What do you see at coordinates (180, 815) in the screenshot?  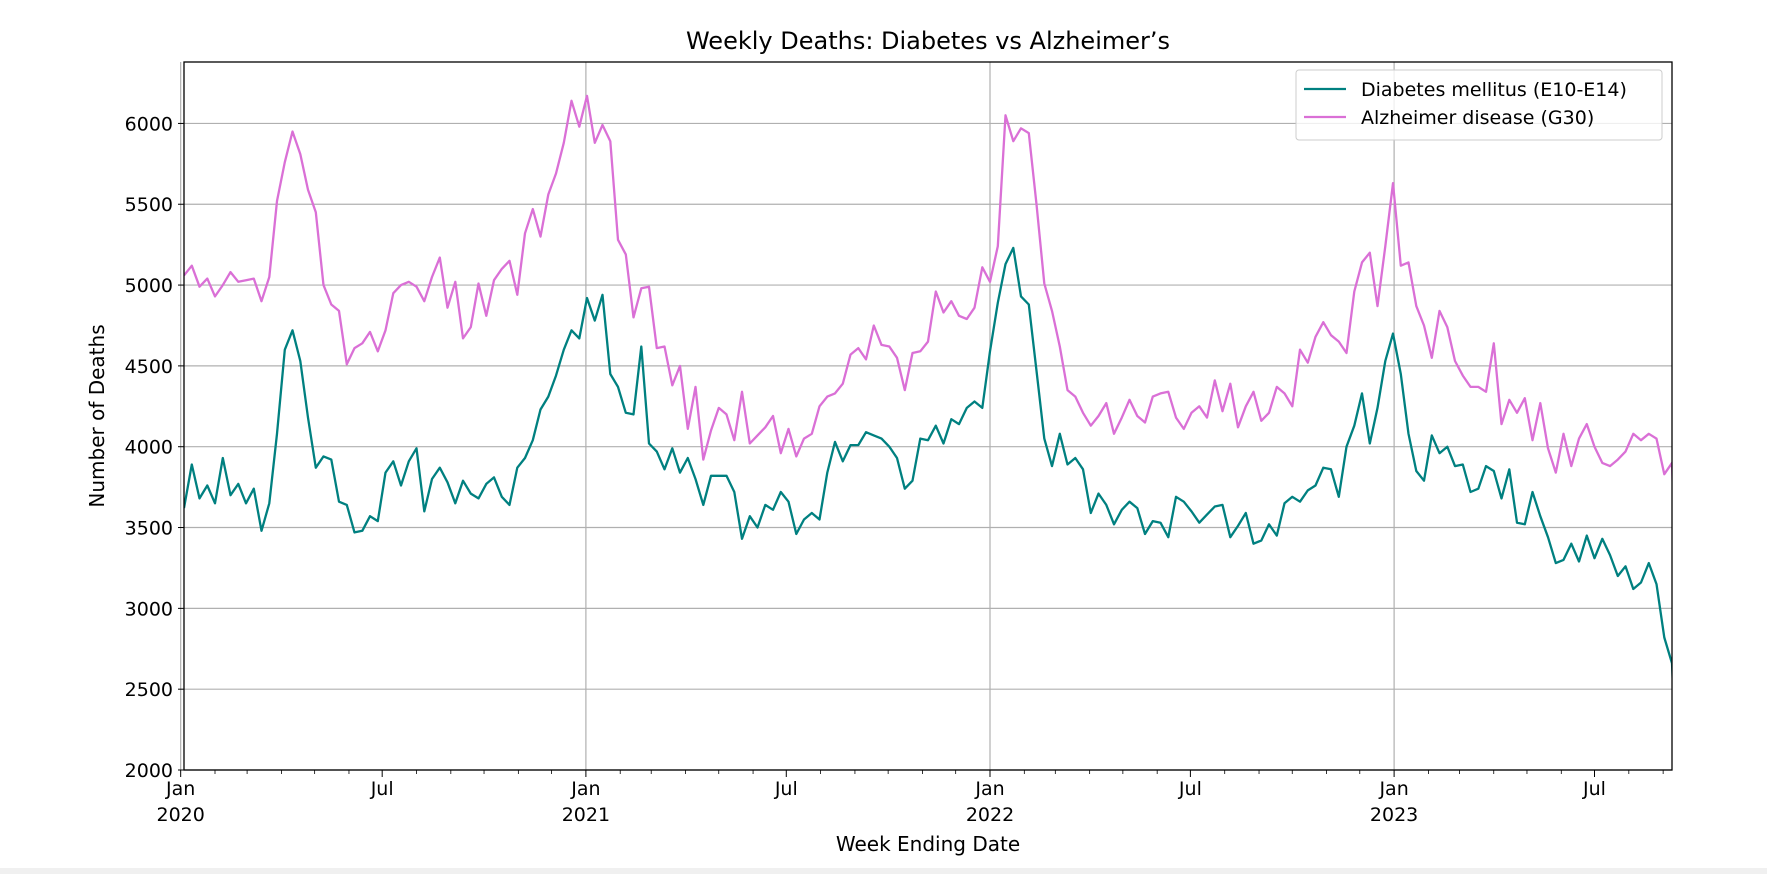 I see `x-tick-year-label: 2020` at bounding box center [180, 815].